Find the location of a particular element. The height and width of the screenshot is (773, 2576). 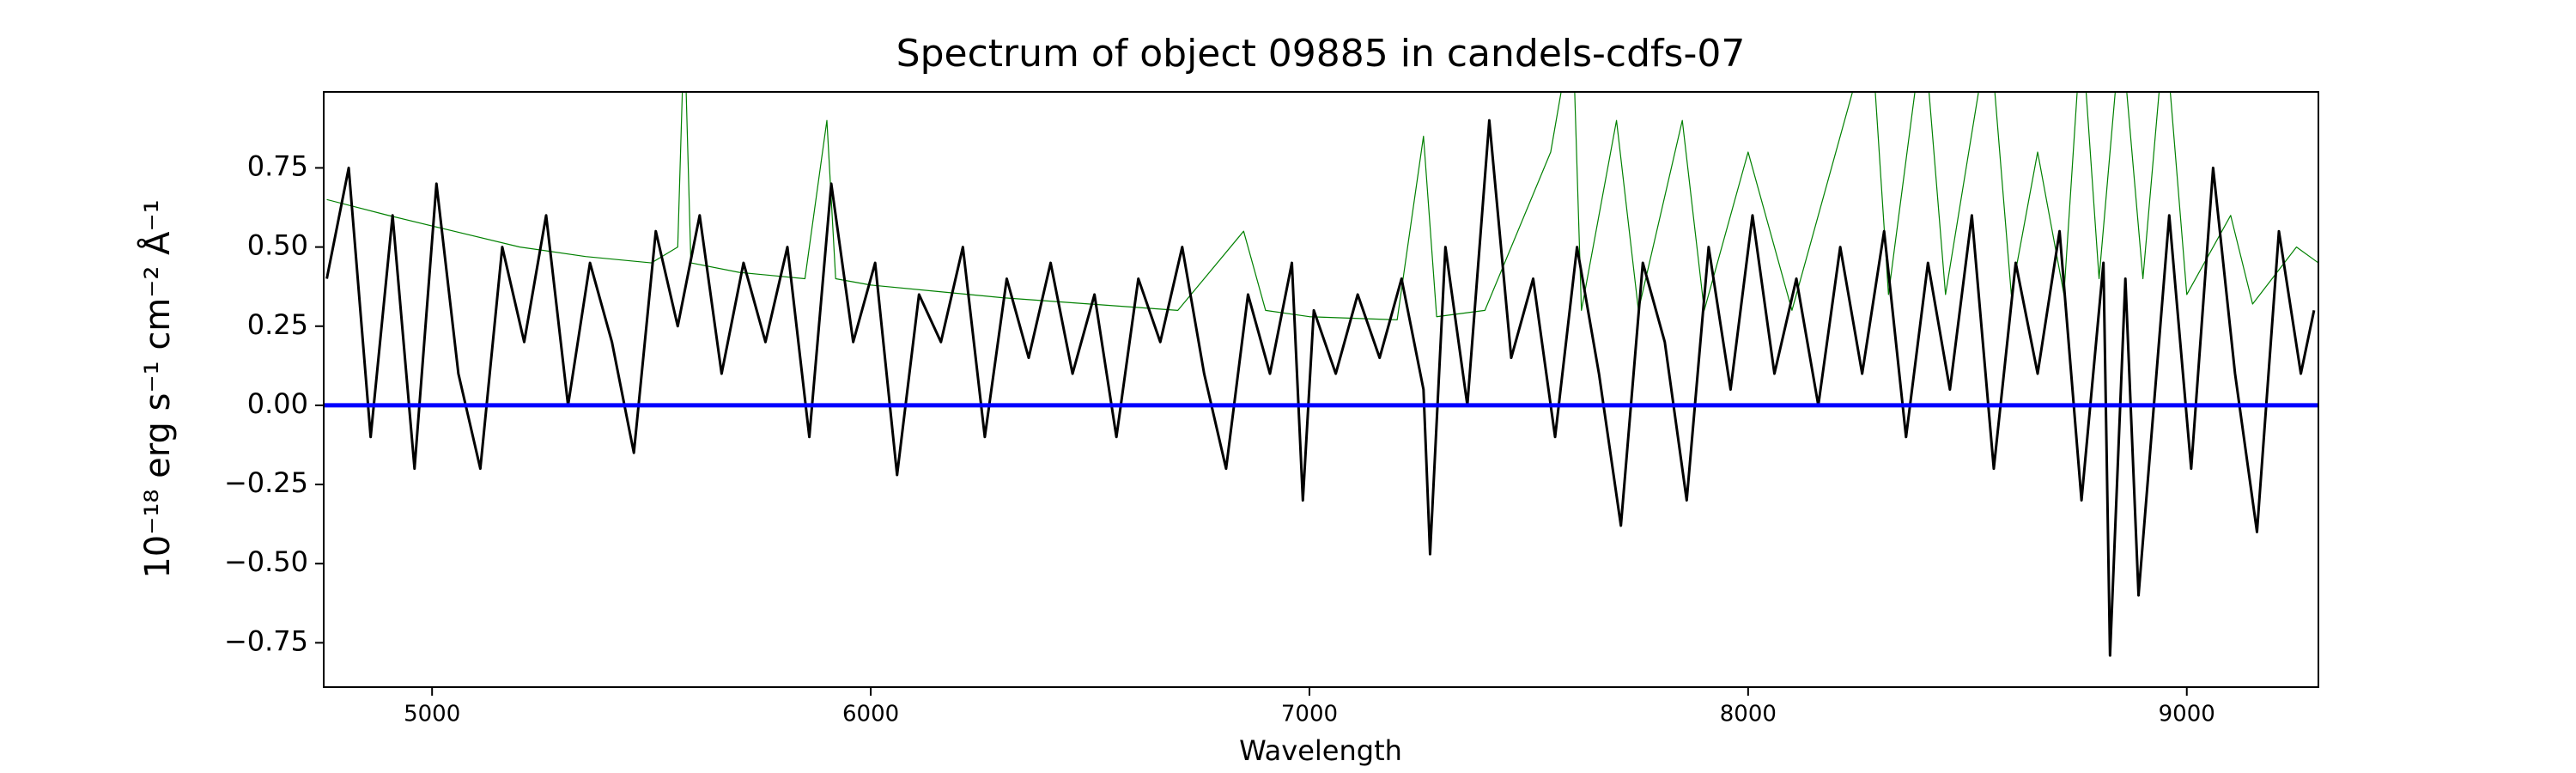

x-axis-label: Wavelength is located at coordinates (1320, 750).